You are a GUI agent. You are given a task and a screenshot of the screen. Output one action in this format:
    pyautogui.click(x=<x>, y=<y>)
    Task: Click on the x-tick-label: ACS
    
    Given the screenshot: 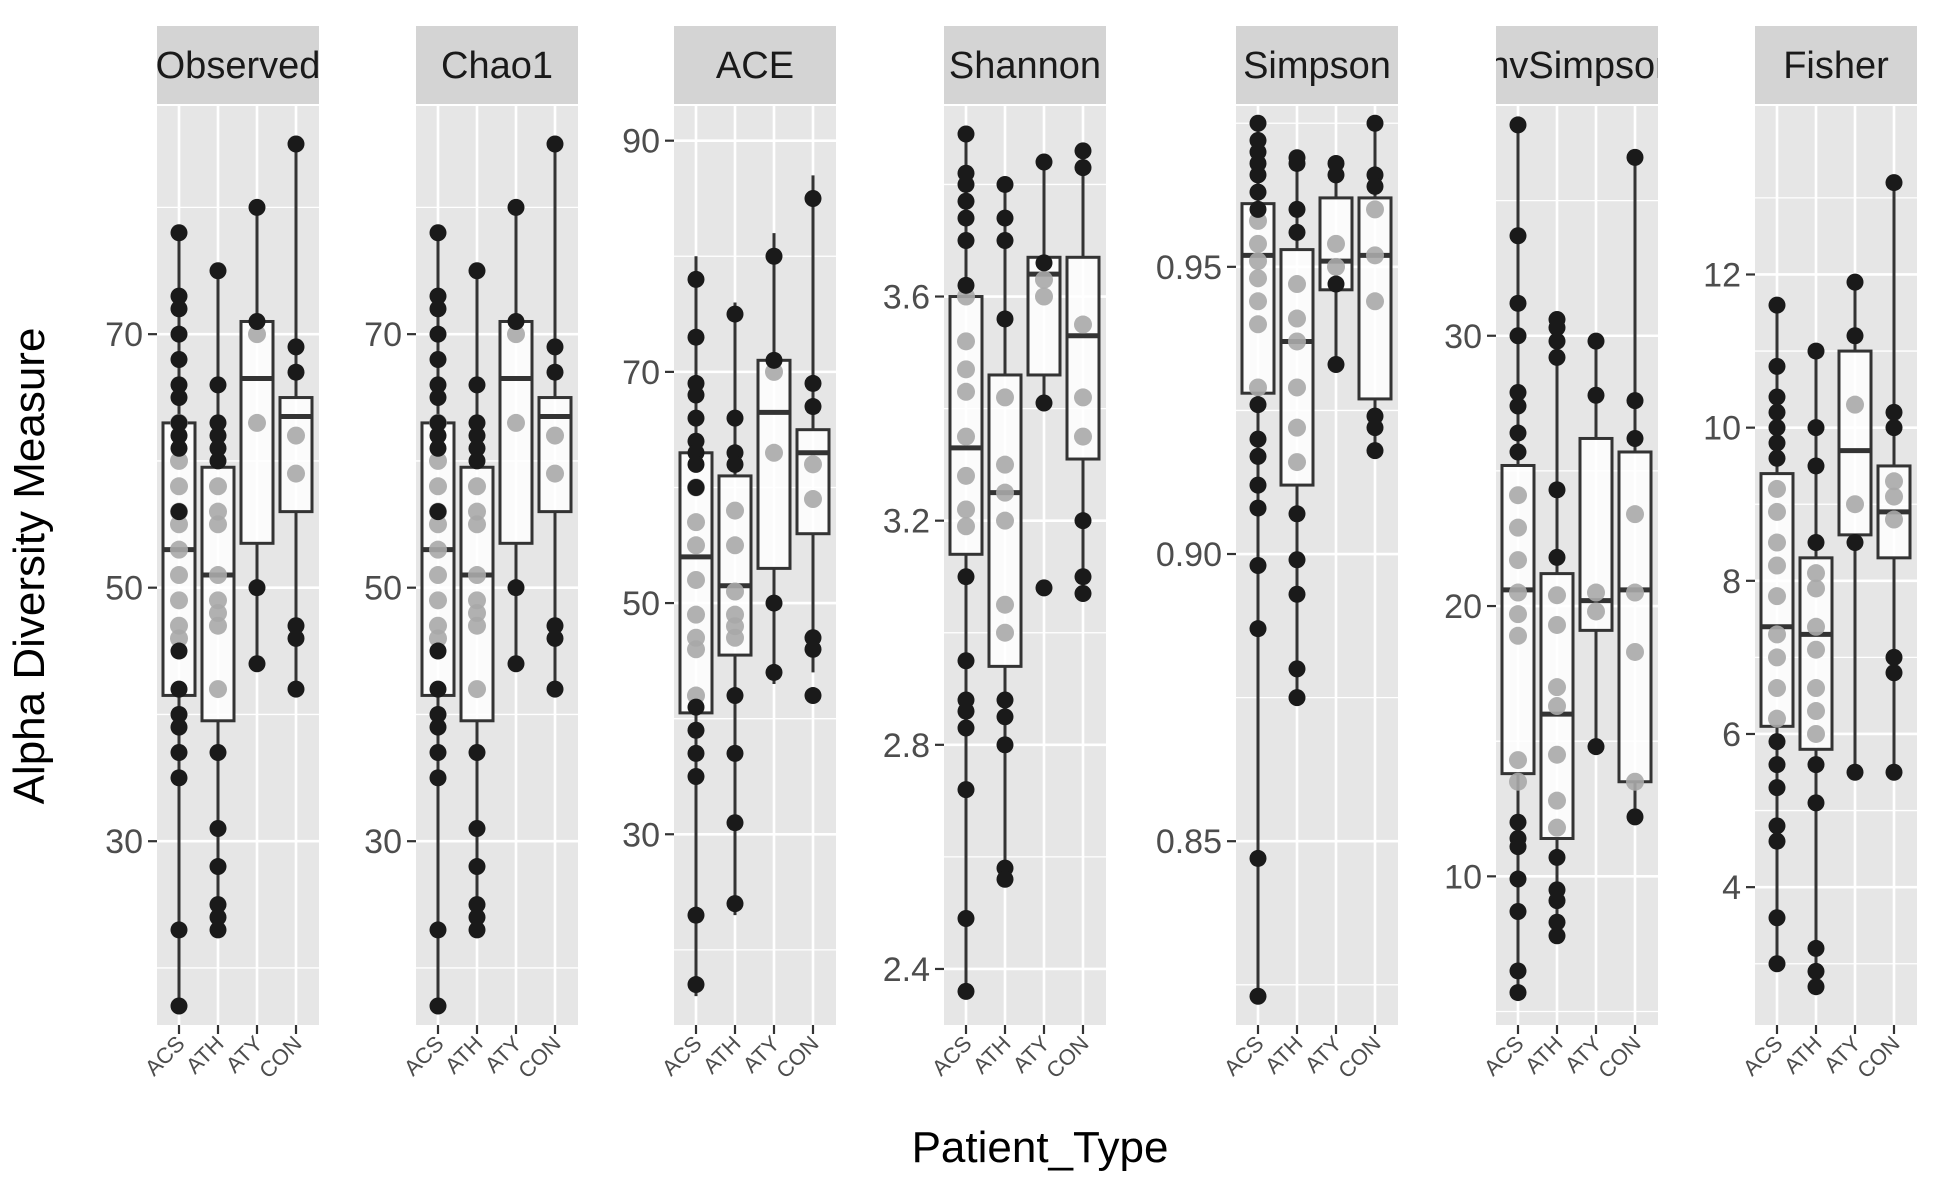 What is the action you would take?
    pyautogui.click(x=424, y=1056)
    